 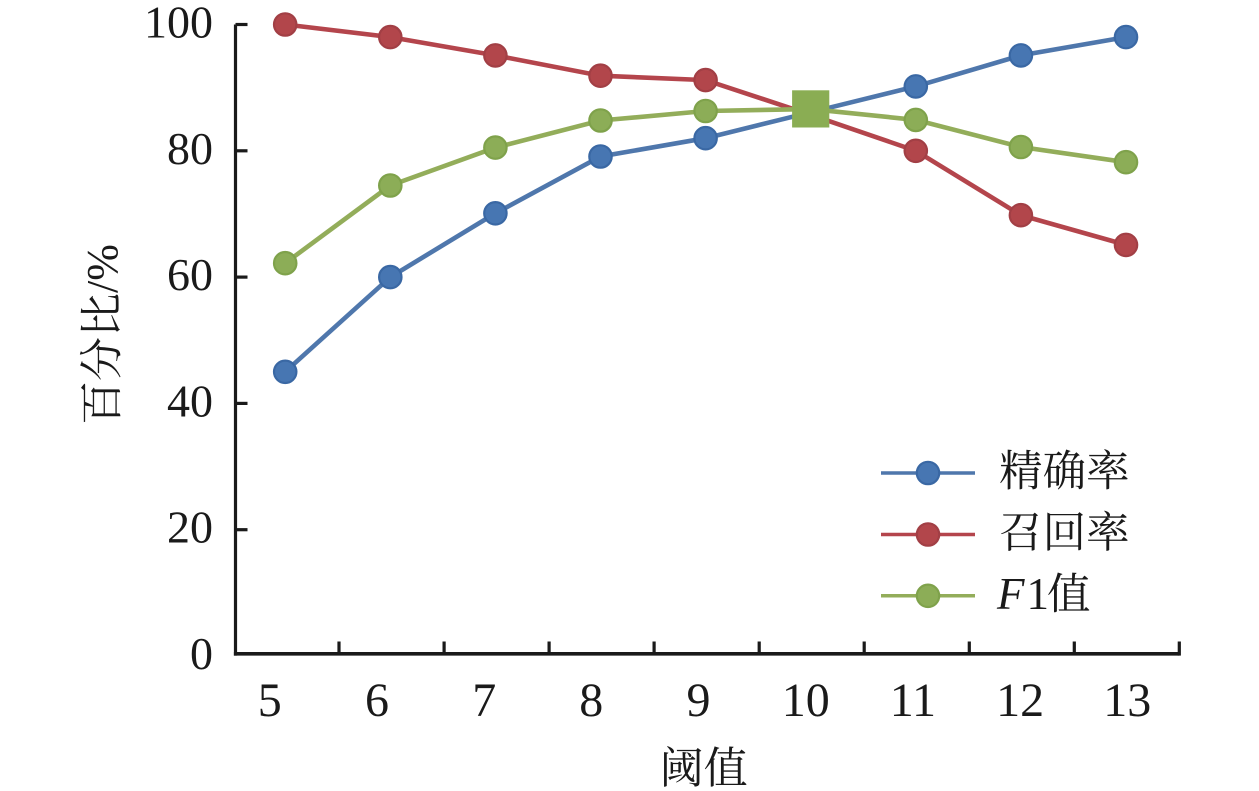 I want to click on svg-text: 60, so click(x=190, y=274).